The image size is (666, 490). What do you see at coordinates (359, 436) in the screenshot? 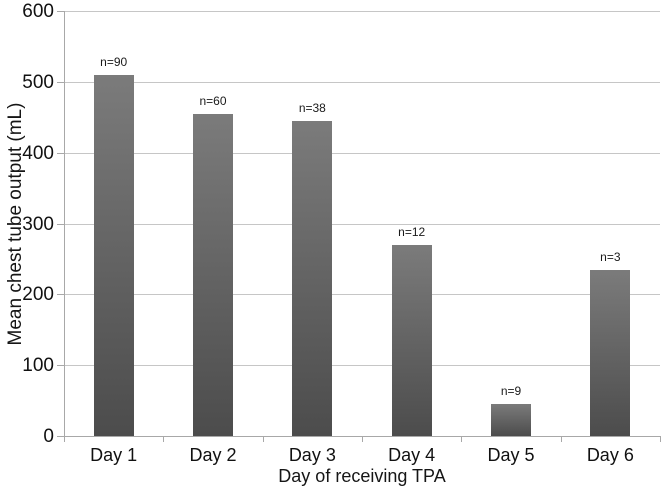
I see `x-axis-line` at bounding box center [359, 436].